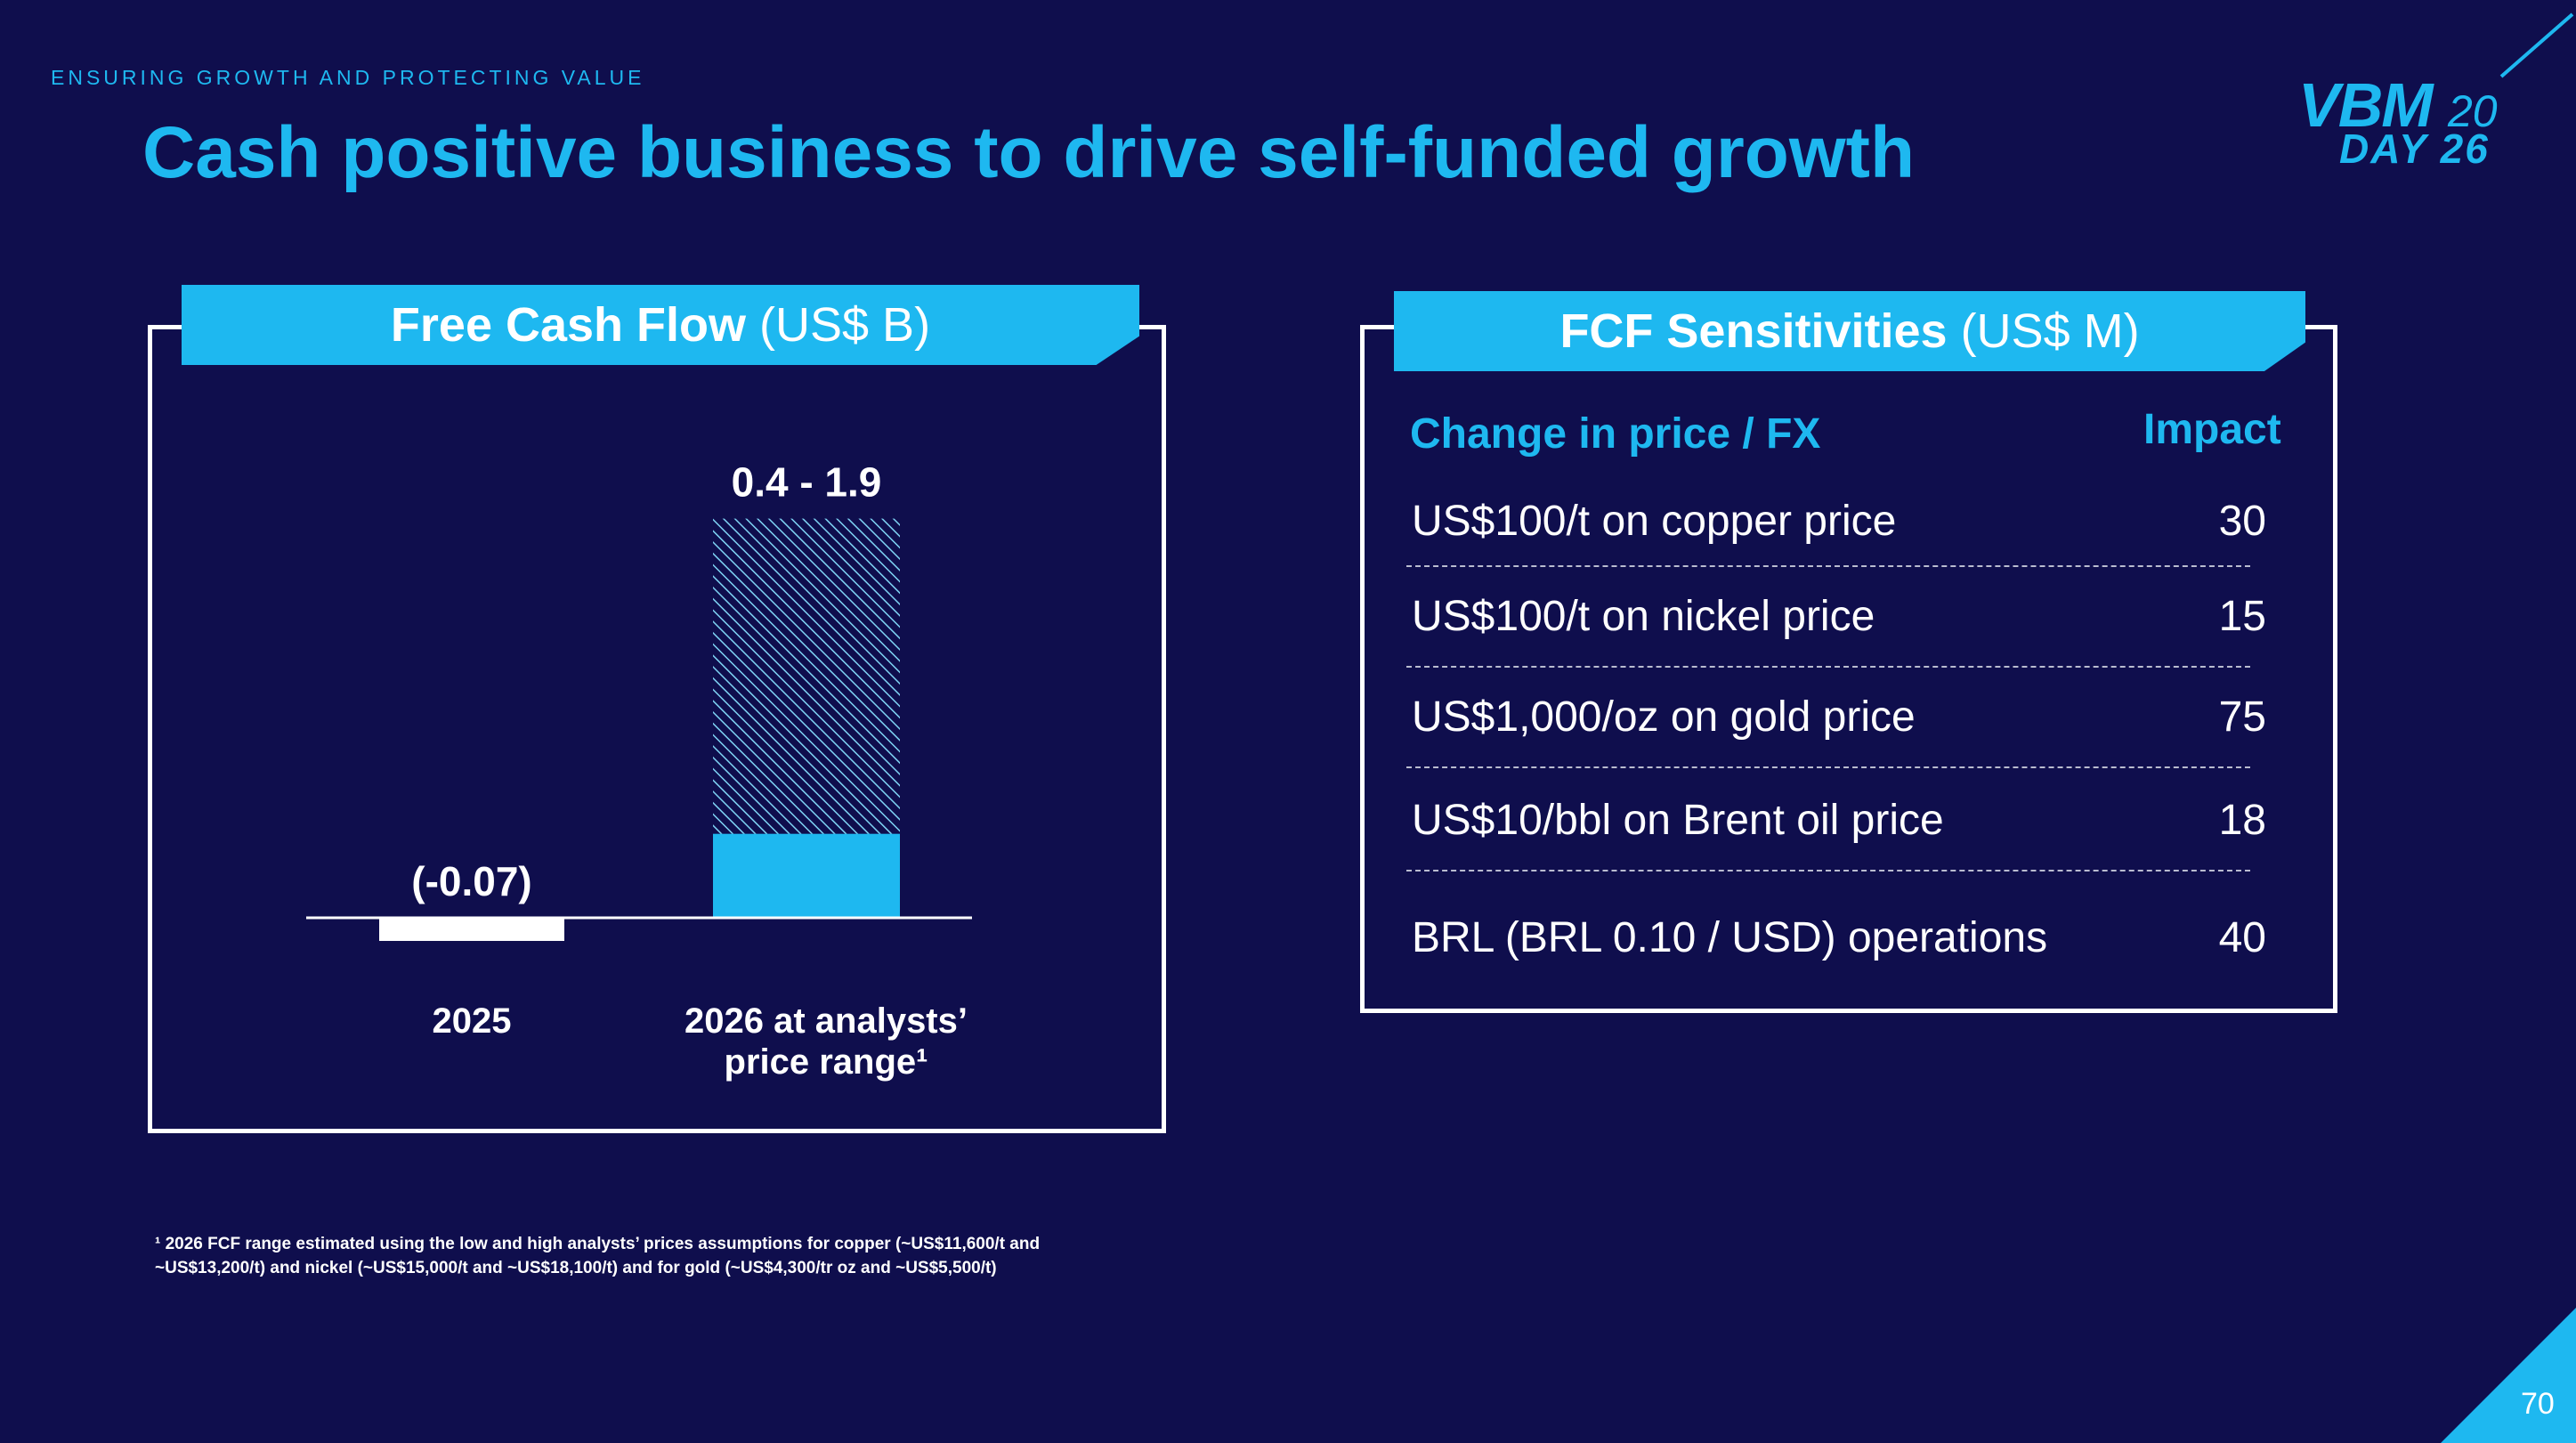 The height and width of the screenshot is (1443, 2576). What do you see at coordinates (807, 482) in the screenshot?
I see `data-label: 0.4 - 1.9` at bounding box center [807, 482].